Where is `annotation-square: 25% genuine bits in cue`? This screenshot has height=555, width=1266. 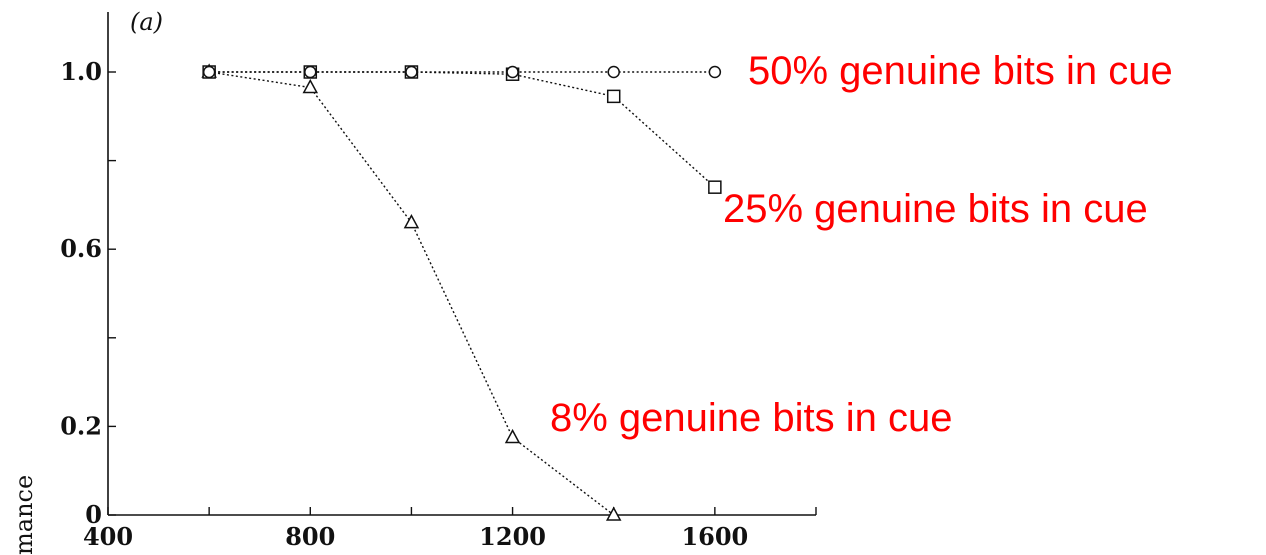
annotation-square: 25% genuine bits in cue is located at coordinates (935, 209).